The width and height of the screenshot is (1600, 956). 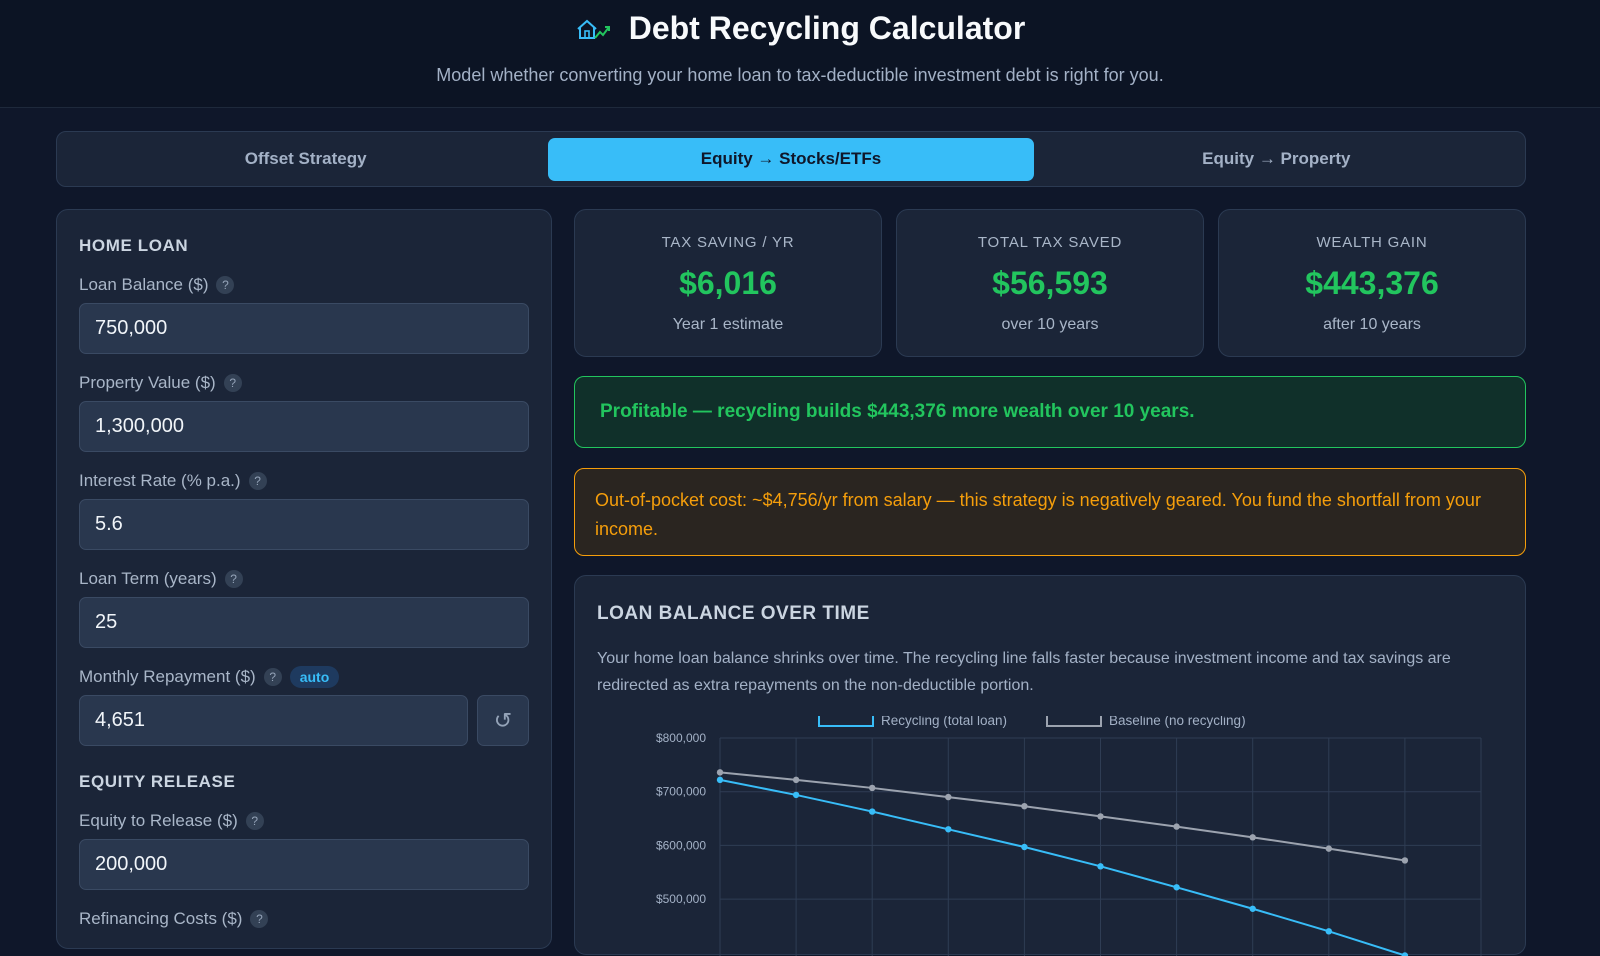 I want to click on stat-label: WEALTH GAIN, so click(x=1372, y=242).